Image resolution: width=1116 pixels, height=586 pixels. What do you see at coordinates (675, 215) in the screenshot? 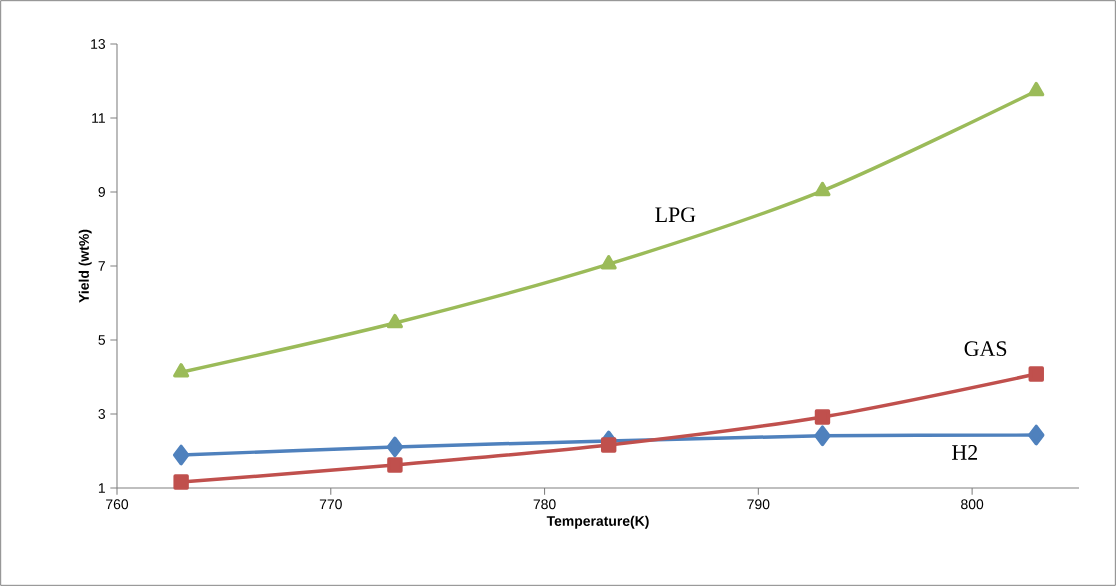
I see `series-label: LPG` at bounding box center [675, 215].